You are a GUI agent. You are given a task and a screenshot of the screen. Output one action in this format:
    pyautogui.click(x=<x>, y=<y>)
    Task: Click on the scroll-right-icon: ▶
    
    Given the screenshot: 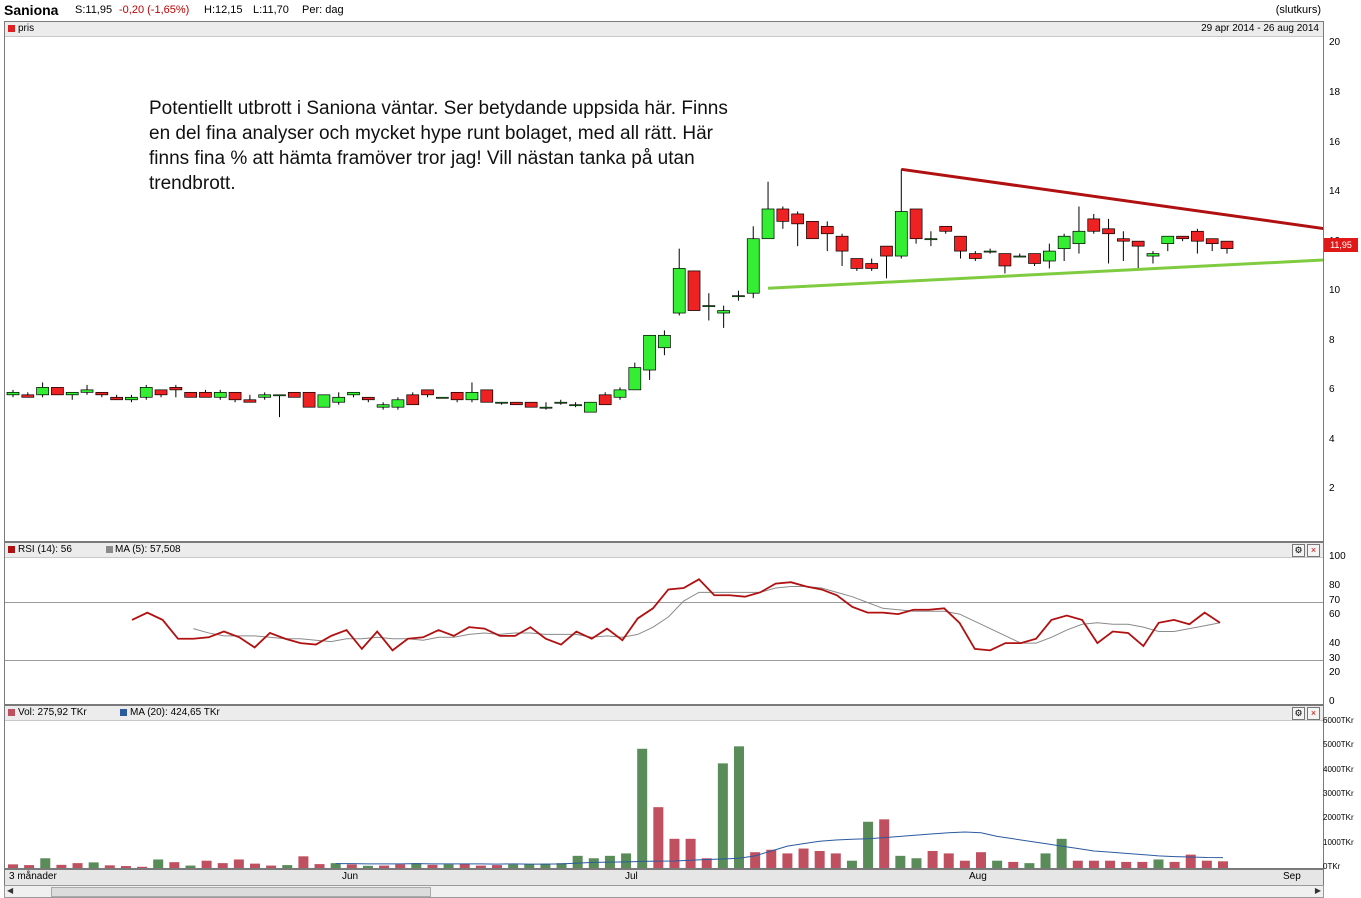 What is the action you would take?
    pyautogui.click(x=1317, y=890)
    